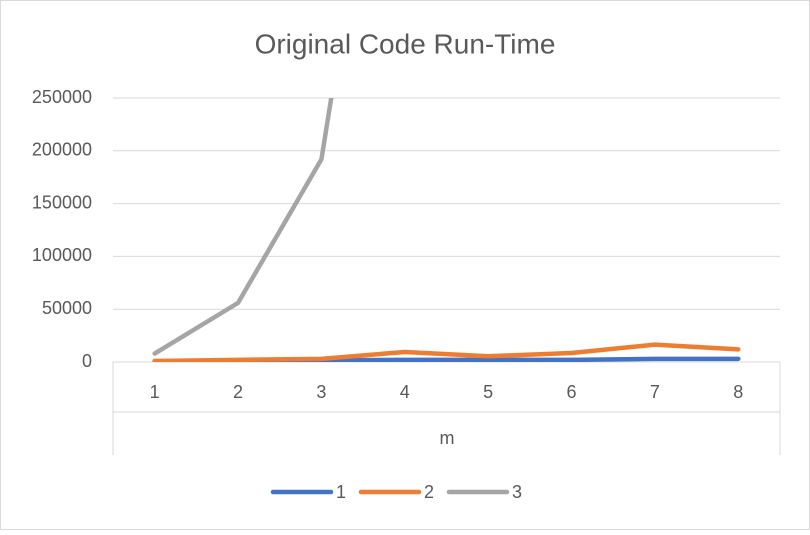  What do you see at coordinates (405, 43) in the screenshot?
I see `chart-title: Original Code Run-Time` at bounding box center [405, 43].